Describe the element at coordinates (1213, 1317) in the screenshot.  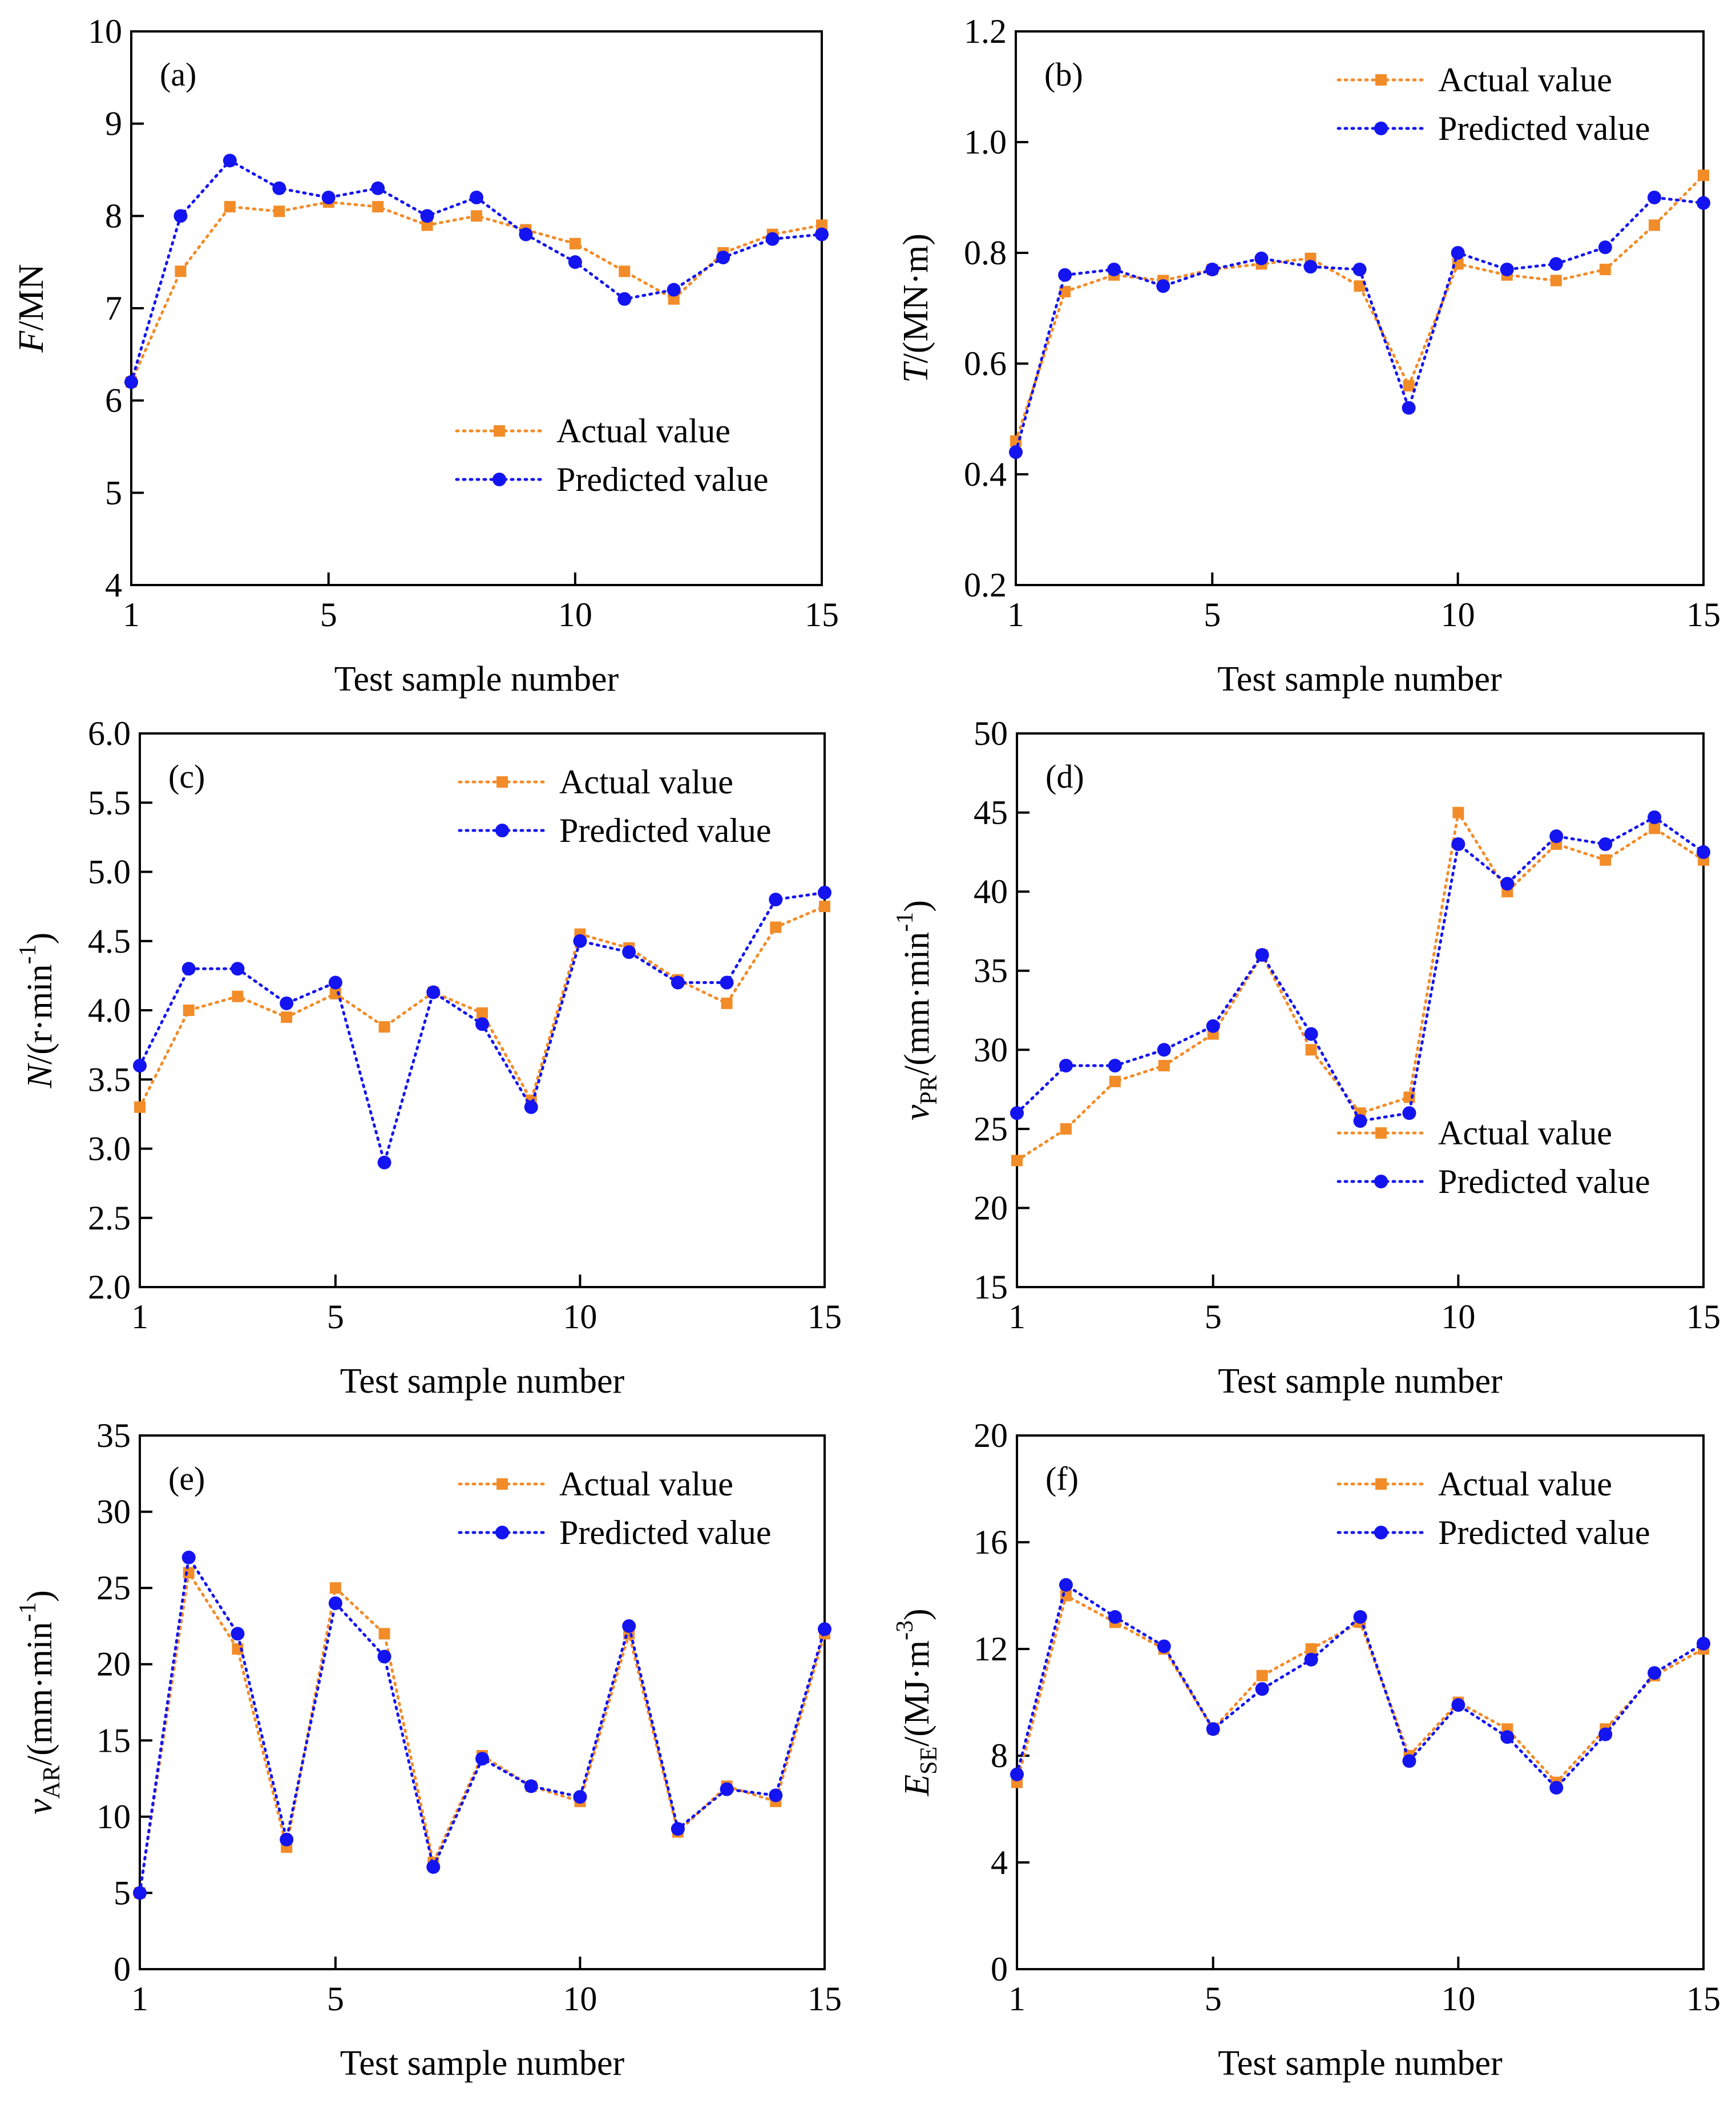
I see `x-tick-label: 5` at that location.